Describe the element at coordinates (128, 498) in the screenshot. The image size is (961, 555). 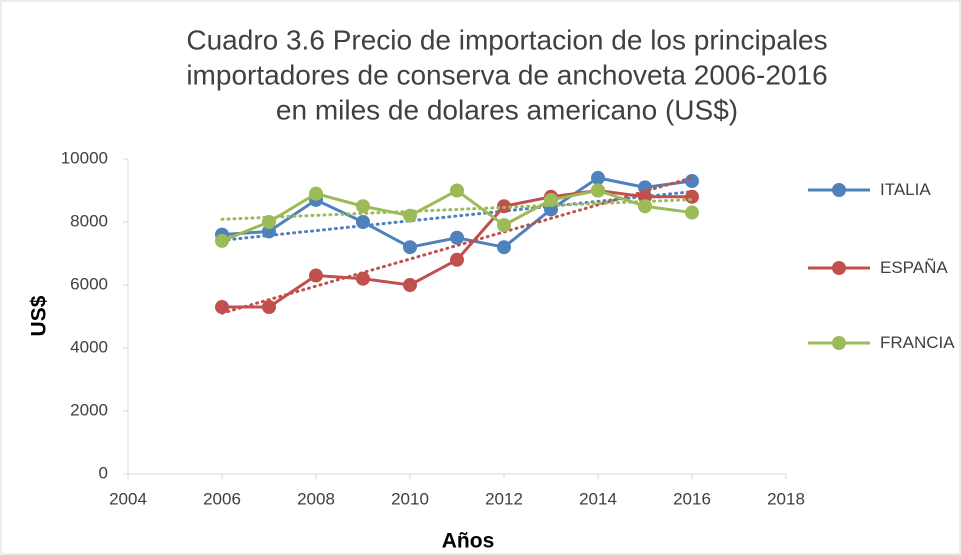
I see `x-tick-label: 2004` at that location.